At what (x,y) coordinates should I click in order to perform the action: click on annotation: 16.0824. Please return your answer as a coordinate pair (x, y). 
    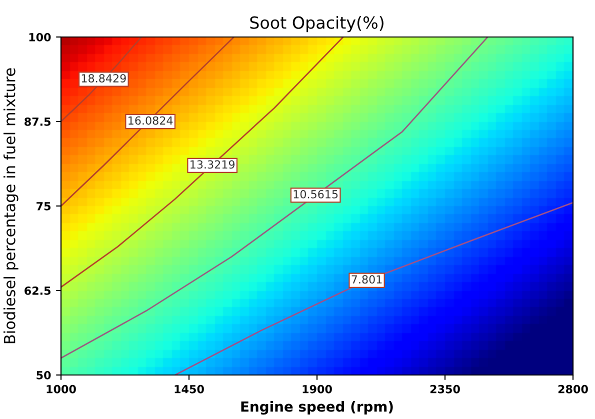
    Looking at the image, I should click on (150, 120).